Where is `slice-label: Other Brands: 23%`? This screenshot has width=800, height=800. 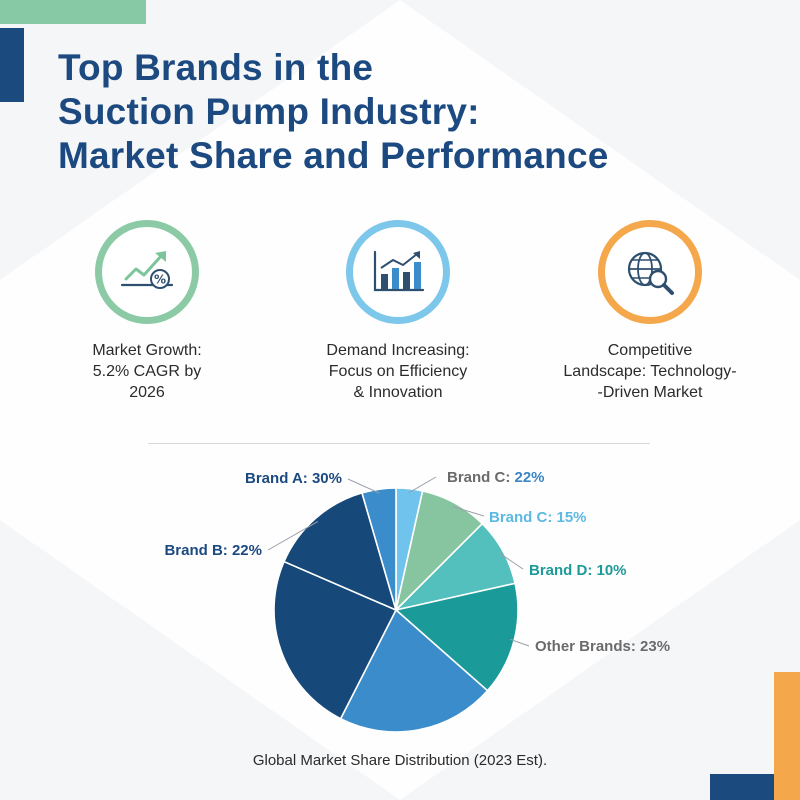
slice-label: Other Brands: 23% is located at coordinates (602, 646).